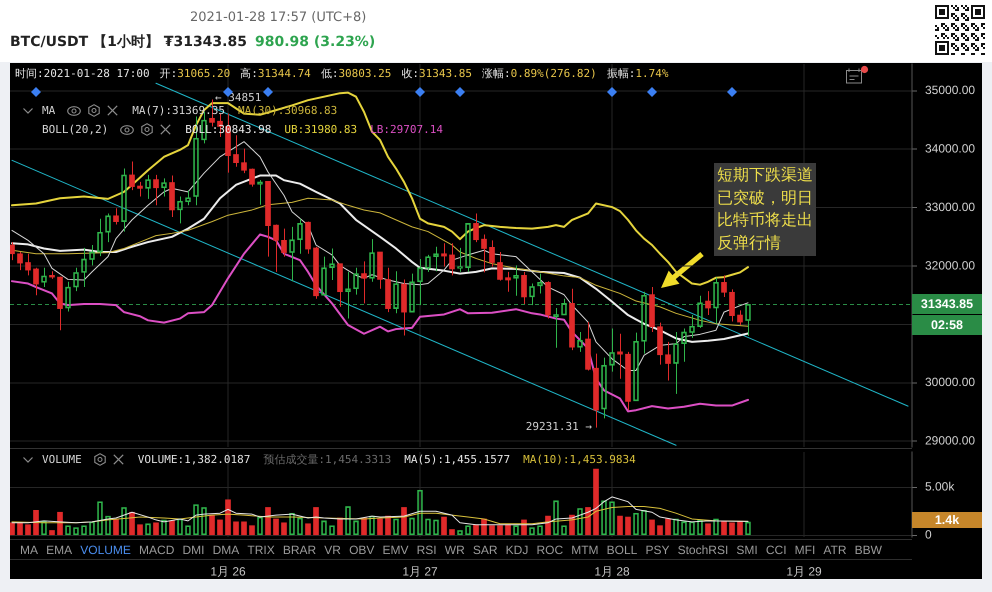 The height and width of the screenshot is (592, 992). I want to click on annotation: 高:31344.74, so click(275, 73).